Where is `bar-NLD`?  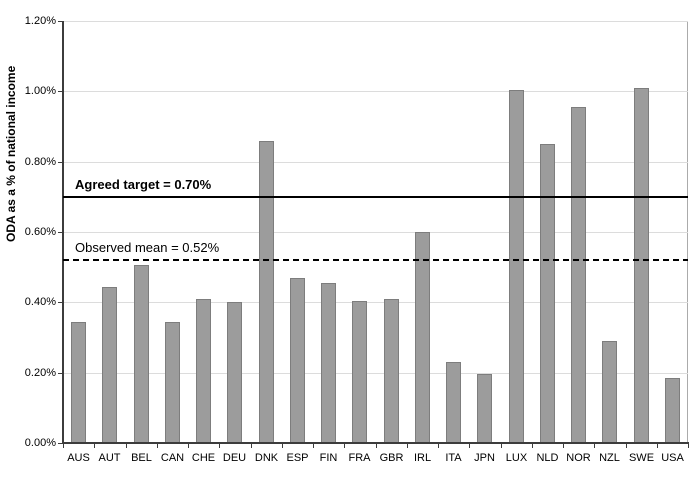
bar-NLD is located at coordinates (547, 293).